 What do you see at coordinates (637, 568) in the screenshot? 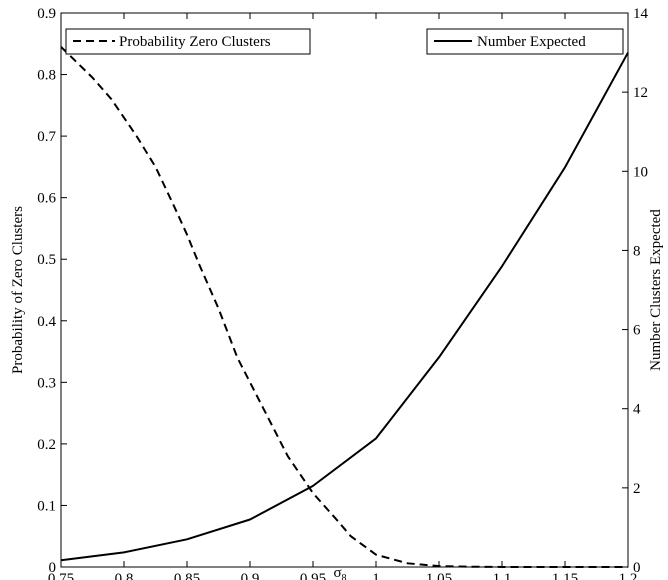
I see `right-y-tick-label: 0` at bounding box center [637, 568].